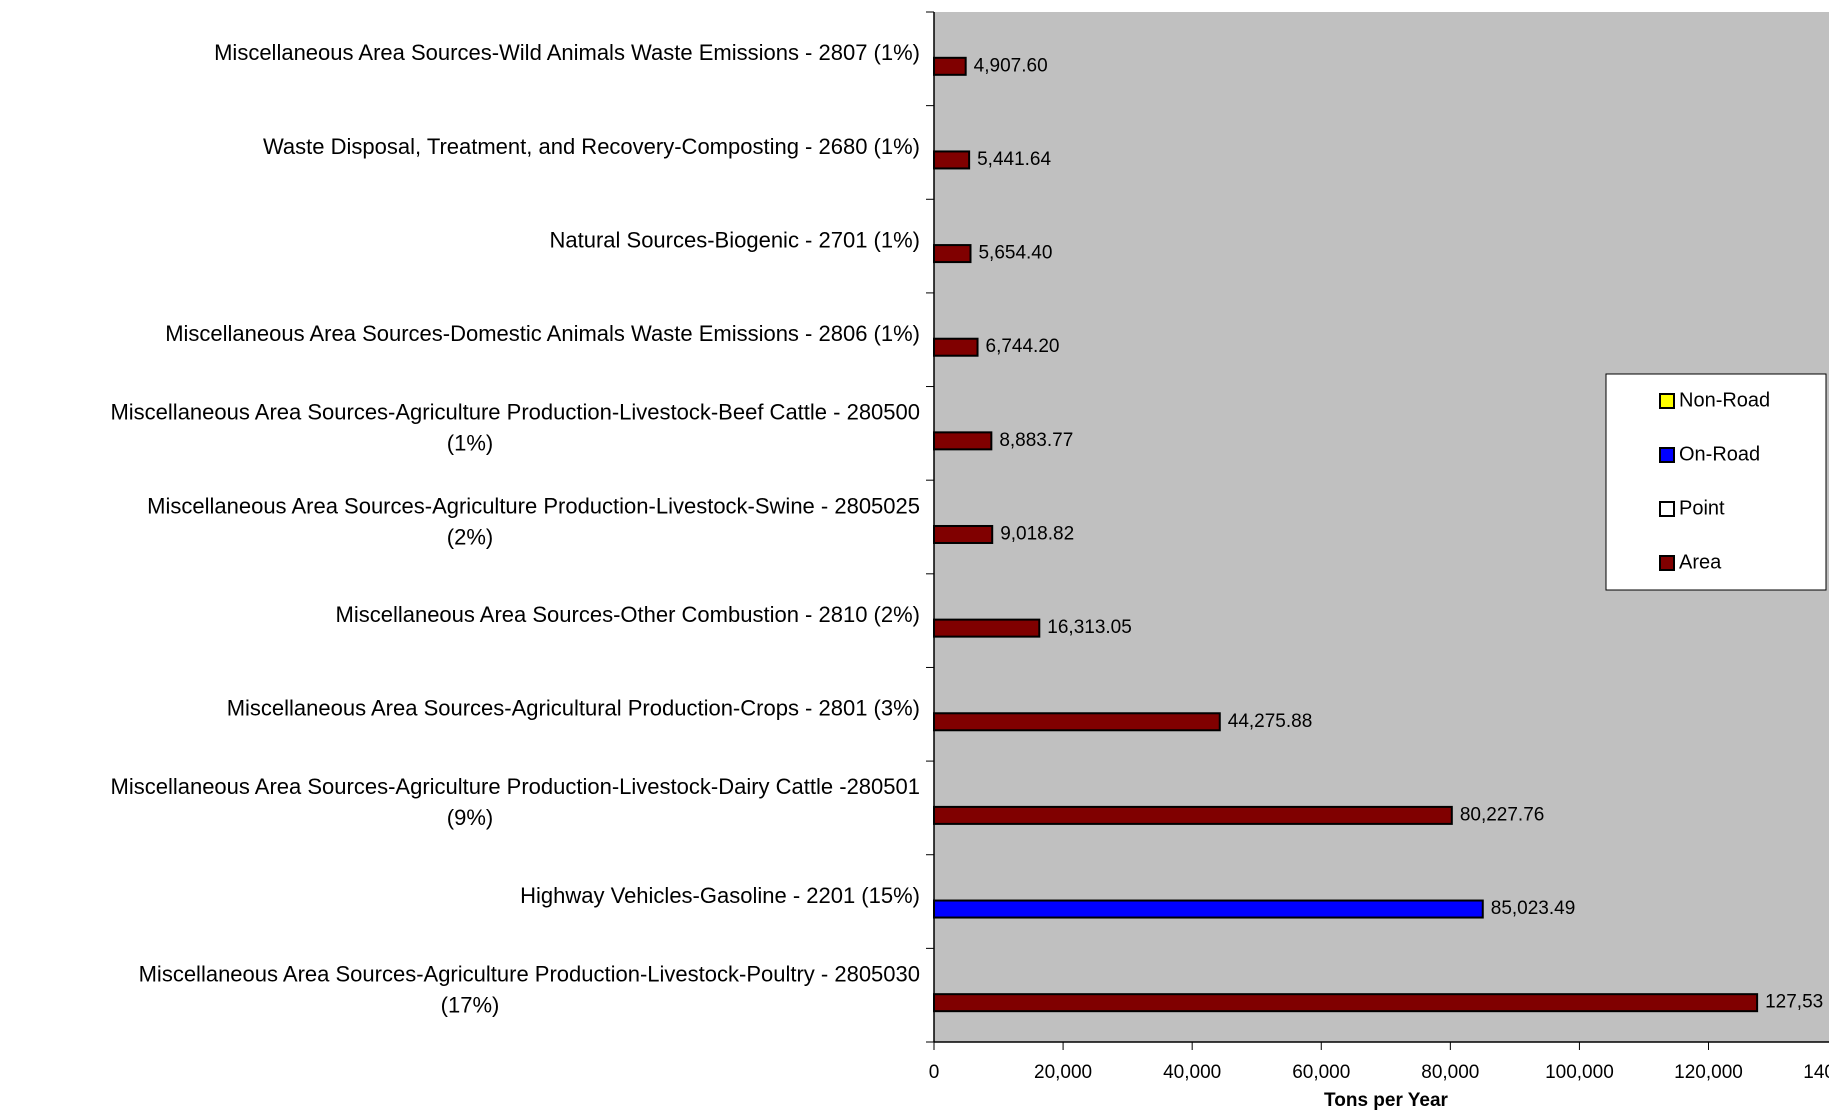  I want to click on data-label: 6,744.20, so click(1023, 346).